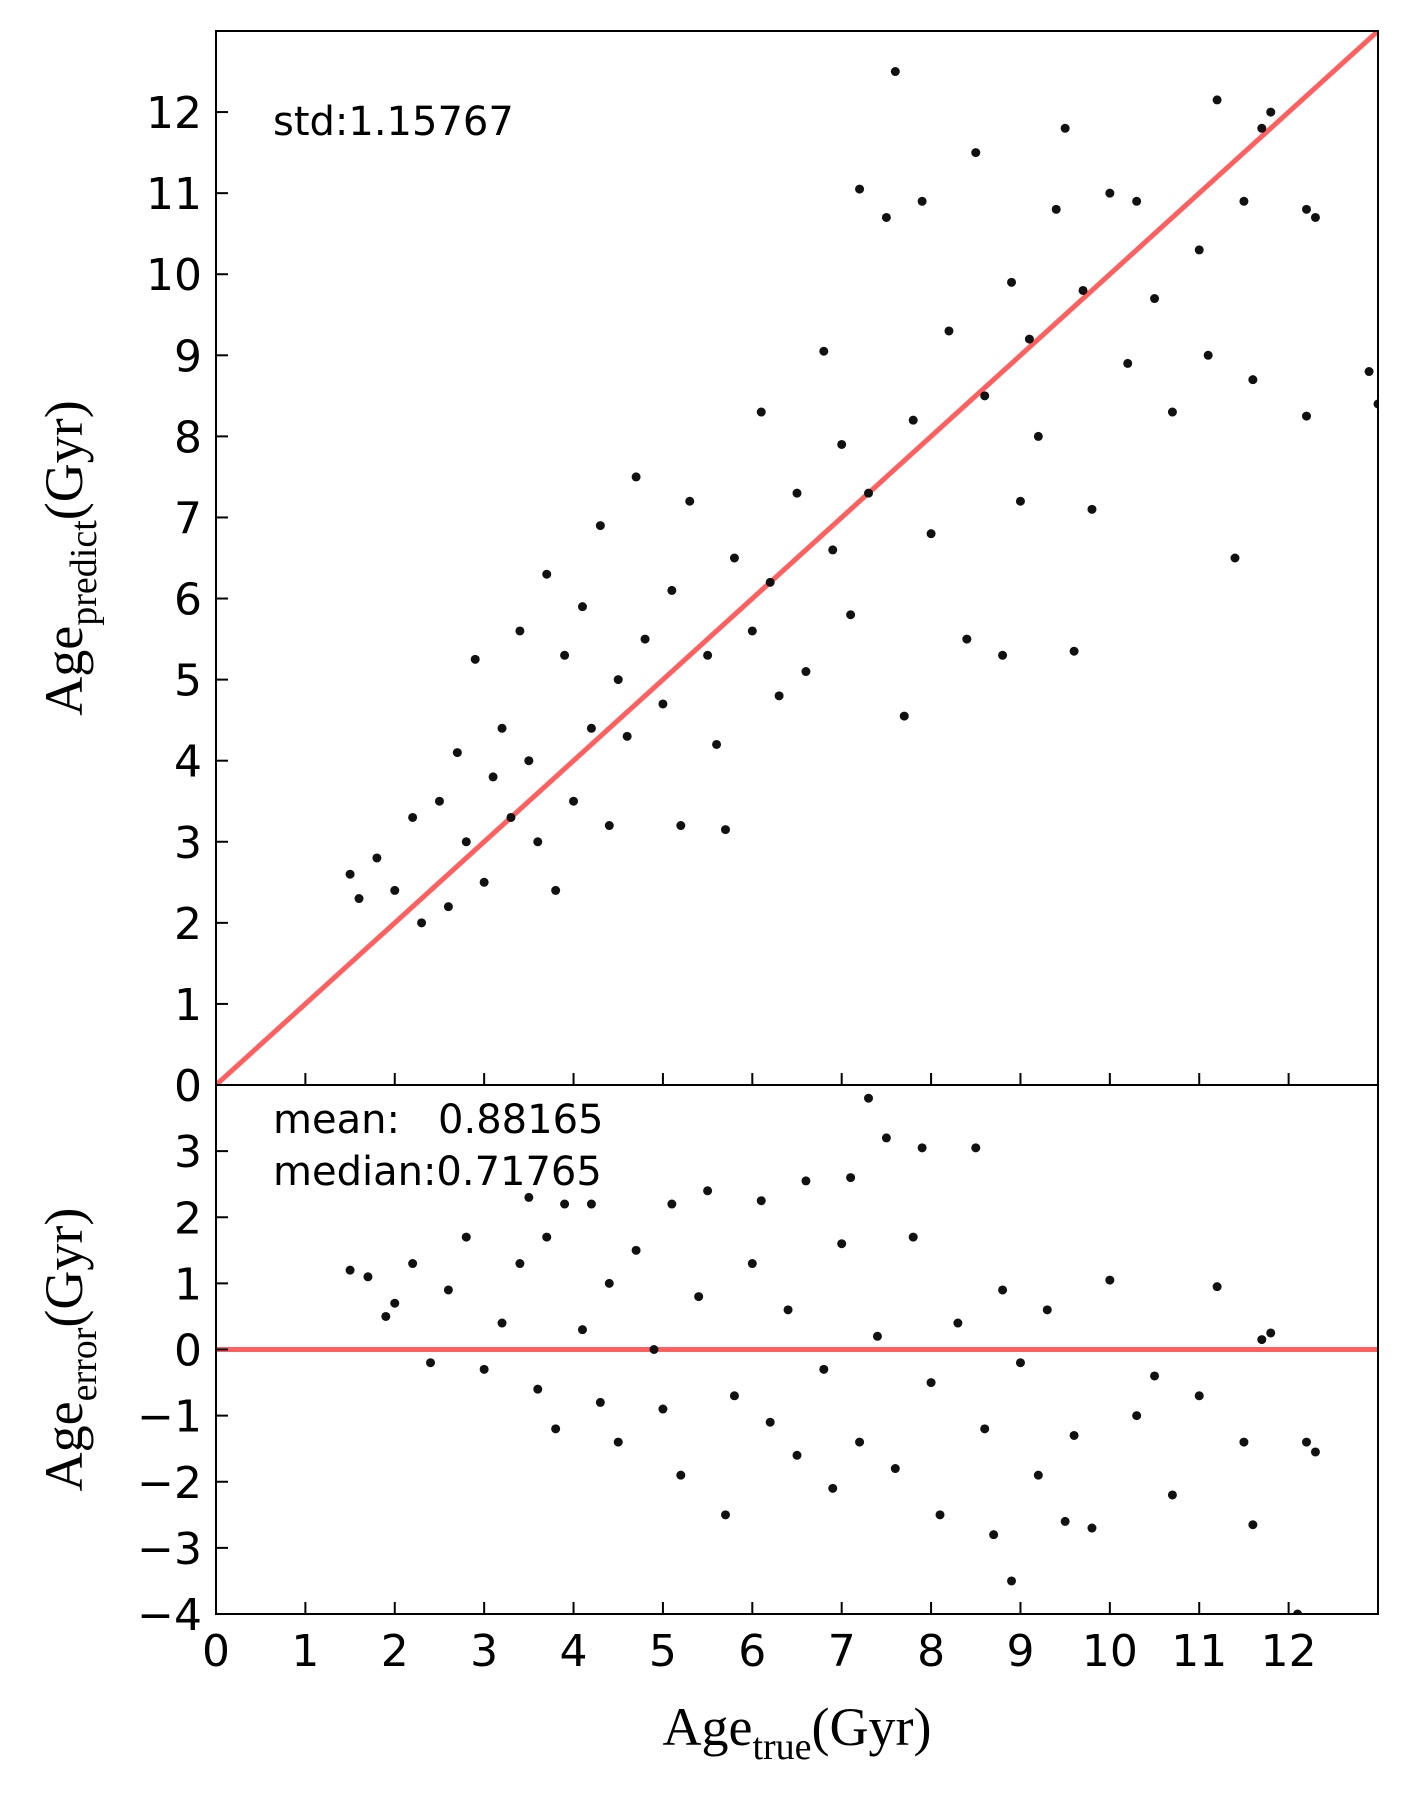 Image resolution: width=1408 pixels, height=1802 pixels. What do you see at coordinates (393, 122) in the screenshot?
I see `annotation: std:1.15767` at bounding box center [393, 122].